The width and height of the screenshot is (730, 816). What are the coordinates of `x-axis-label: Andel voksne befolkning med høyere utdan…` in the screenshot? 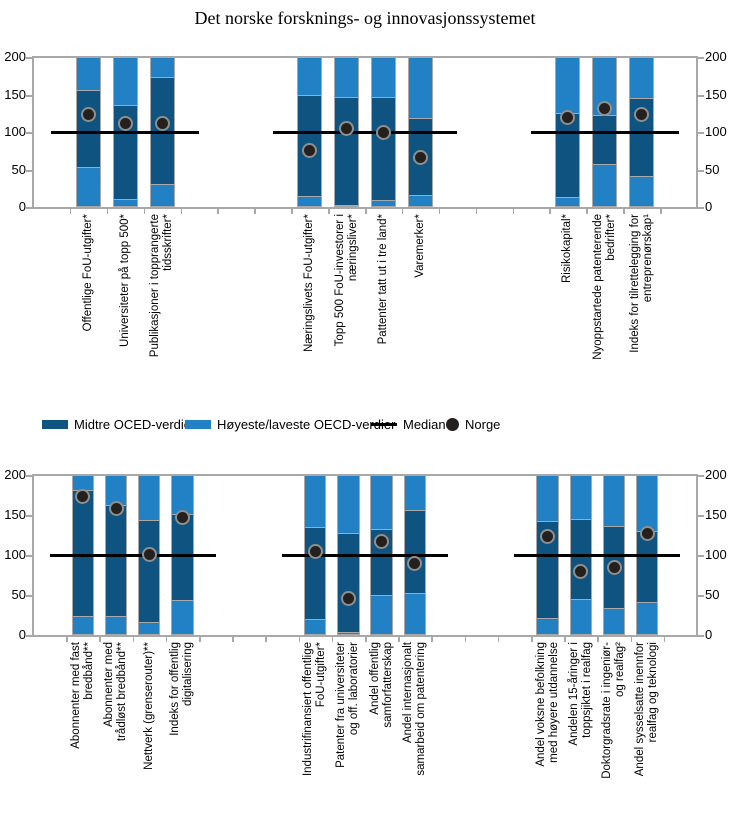 It's located at (547, 704).